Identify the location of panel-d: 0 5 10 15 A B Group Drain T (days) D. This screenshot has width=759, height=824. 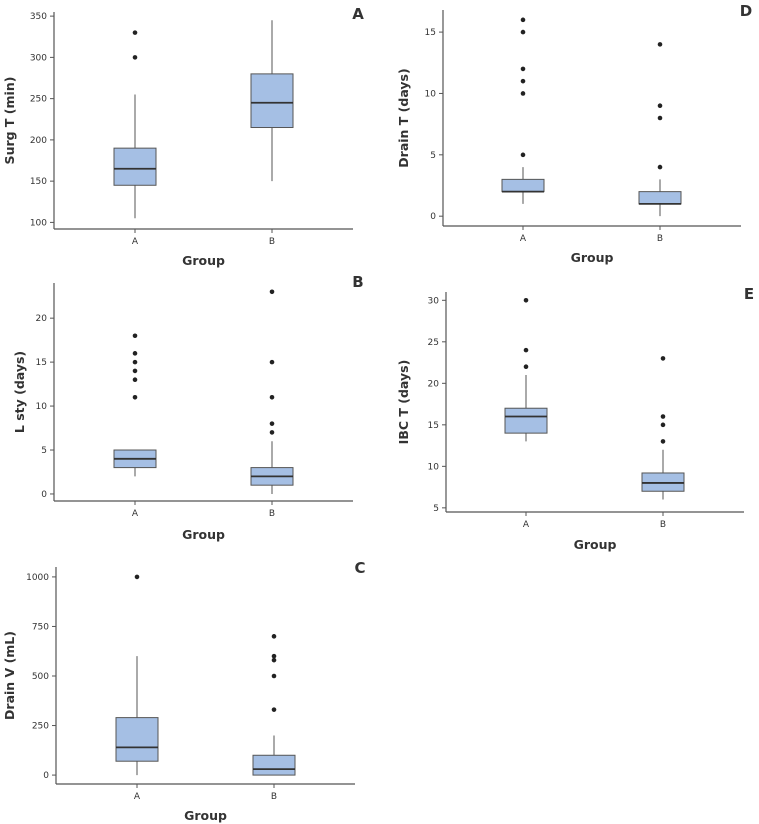
(574, 133).